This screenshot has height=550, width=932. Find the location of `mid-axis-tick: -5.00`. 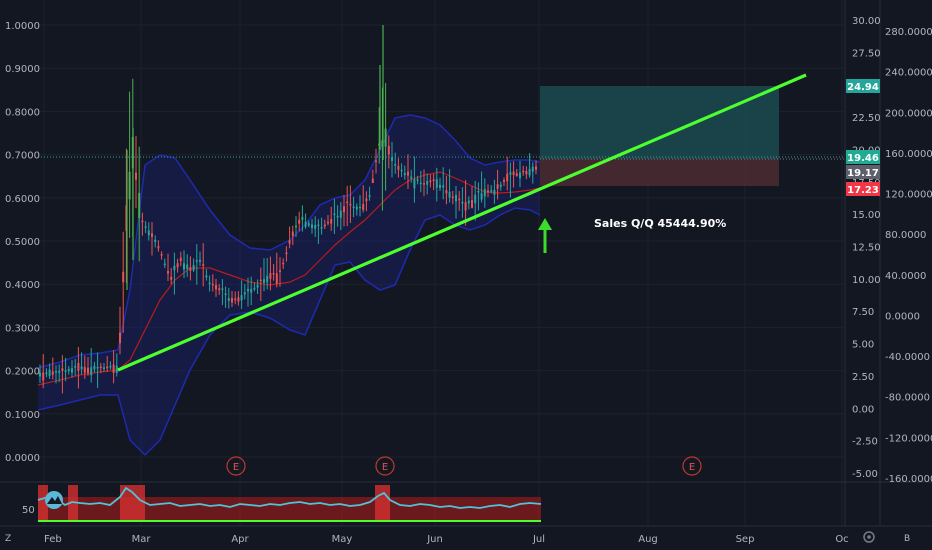

mid-axis-tick: -5.00 is located at coordinates (865, 474).